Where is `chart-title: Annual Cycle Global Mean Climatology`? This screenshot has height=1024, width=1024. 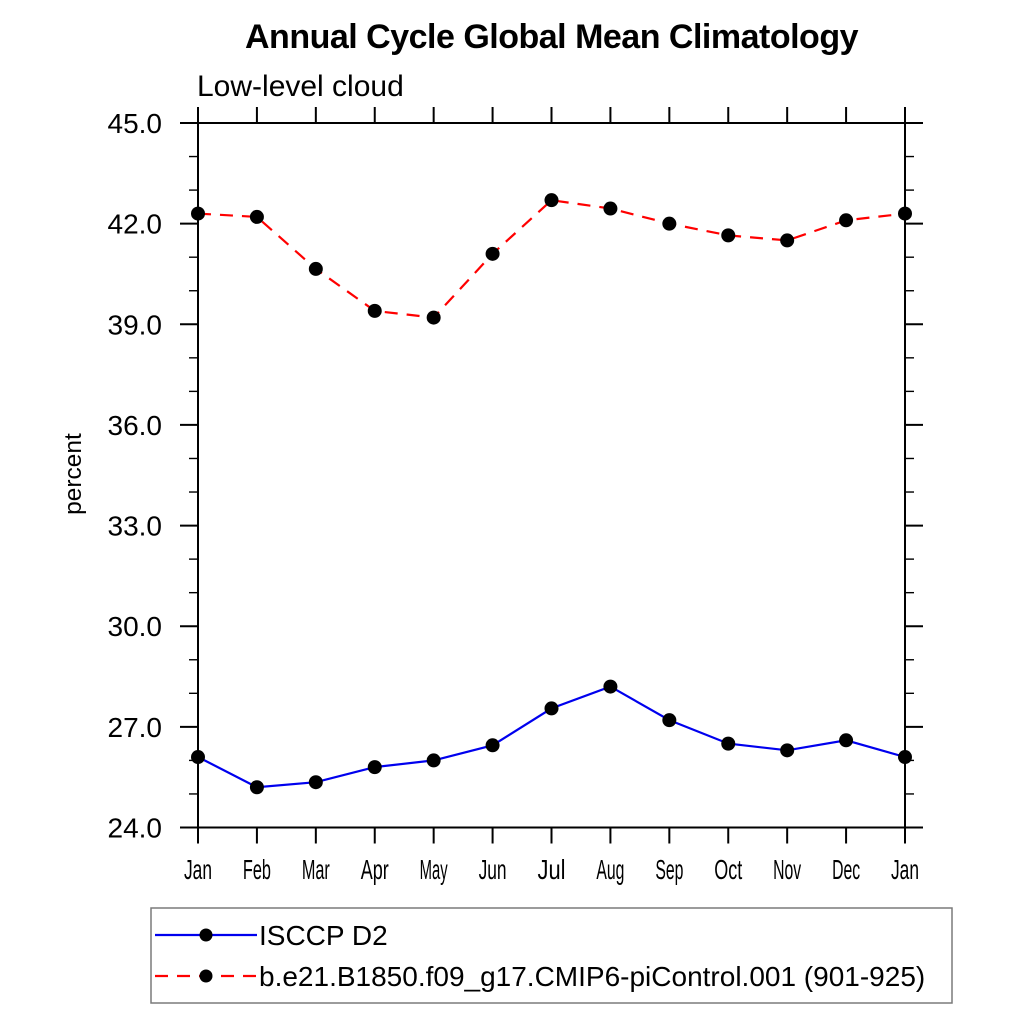
chart-title: Annual Cycle Global Mean Climatology is located at coordinates (552, 37).